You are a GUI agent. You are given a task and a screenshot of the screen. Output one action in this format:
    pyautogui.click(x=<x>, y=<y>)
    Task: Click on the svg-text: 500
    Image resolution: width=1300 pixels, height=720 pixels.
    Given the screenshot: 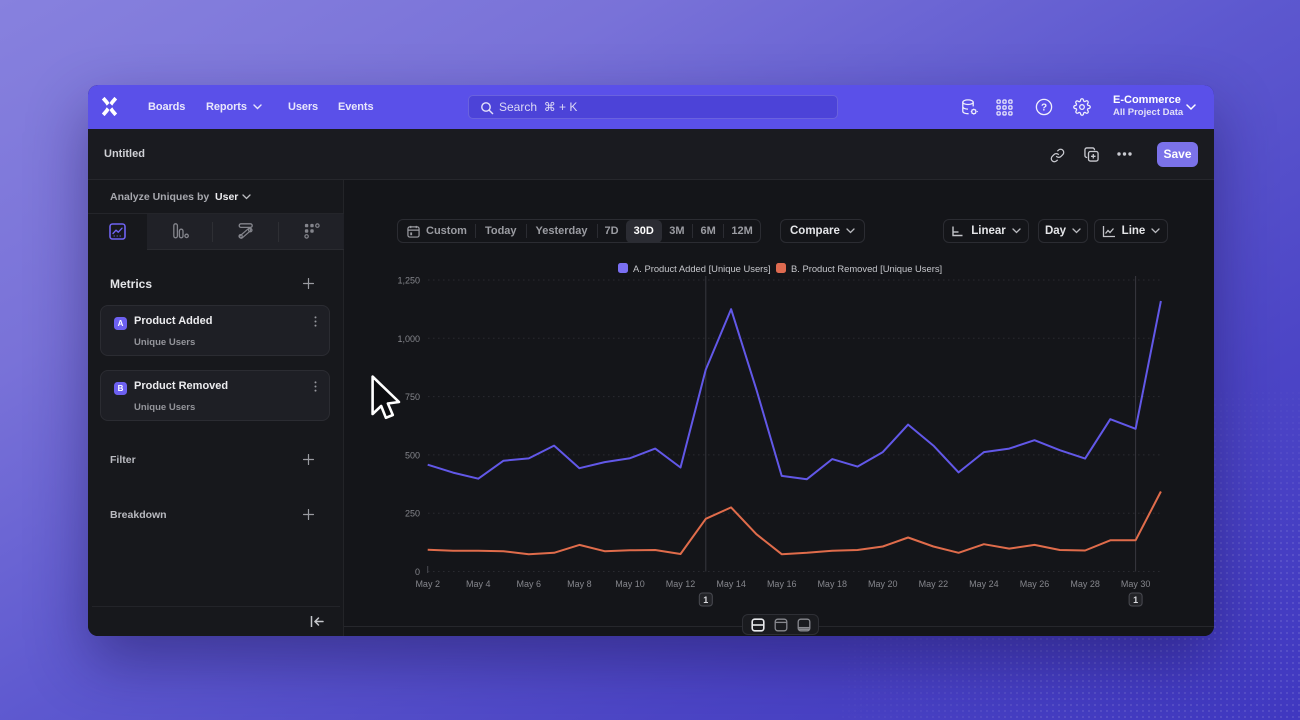 What is the action you would take?
    pyautogui.click(x=412, y=455)
    